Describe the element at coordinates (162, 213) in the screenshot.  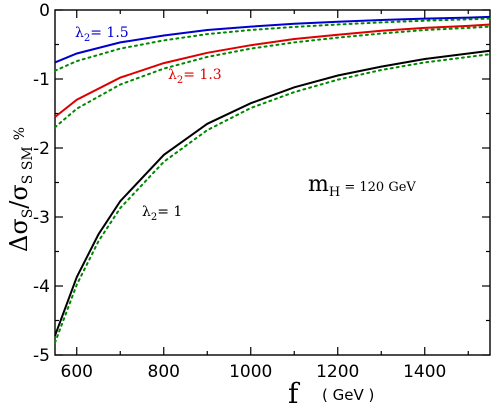
I see `label-lambda-1: λ2= 1` at that location.